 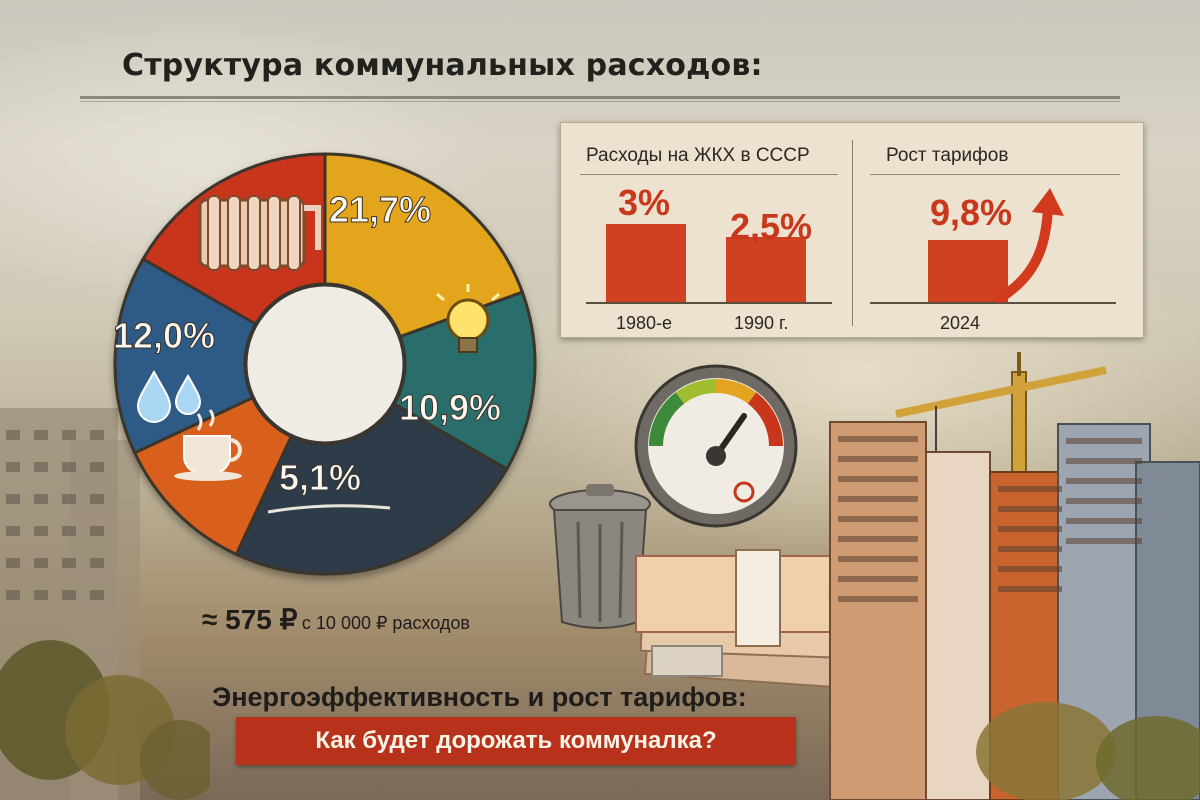 I want to click on bar-2024-value-label: 9,8%, so click(x=971, y=212).